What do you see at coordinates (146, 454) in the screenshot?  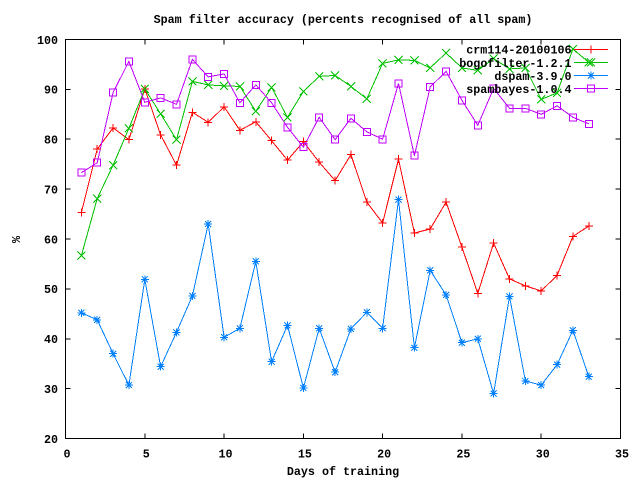 I see `svg-text: 5` at bounding box center [146, 454].